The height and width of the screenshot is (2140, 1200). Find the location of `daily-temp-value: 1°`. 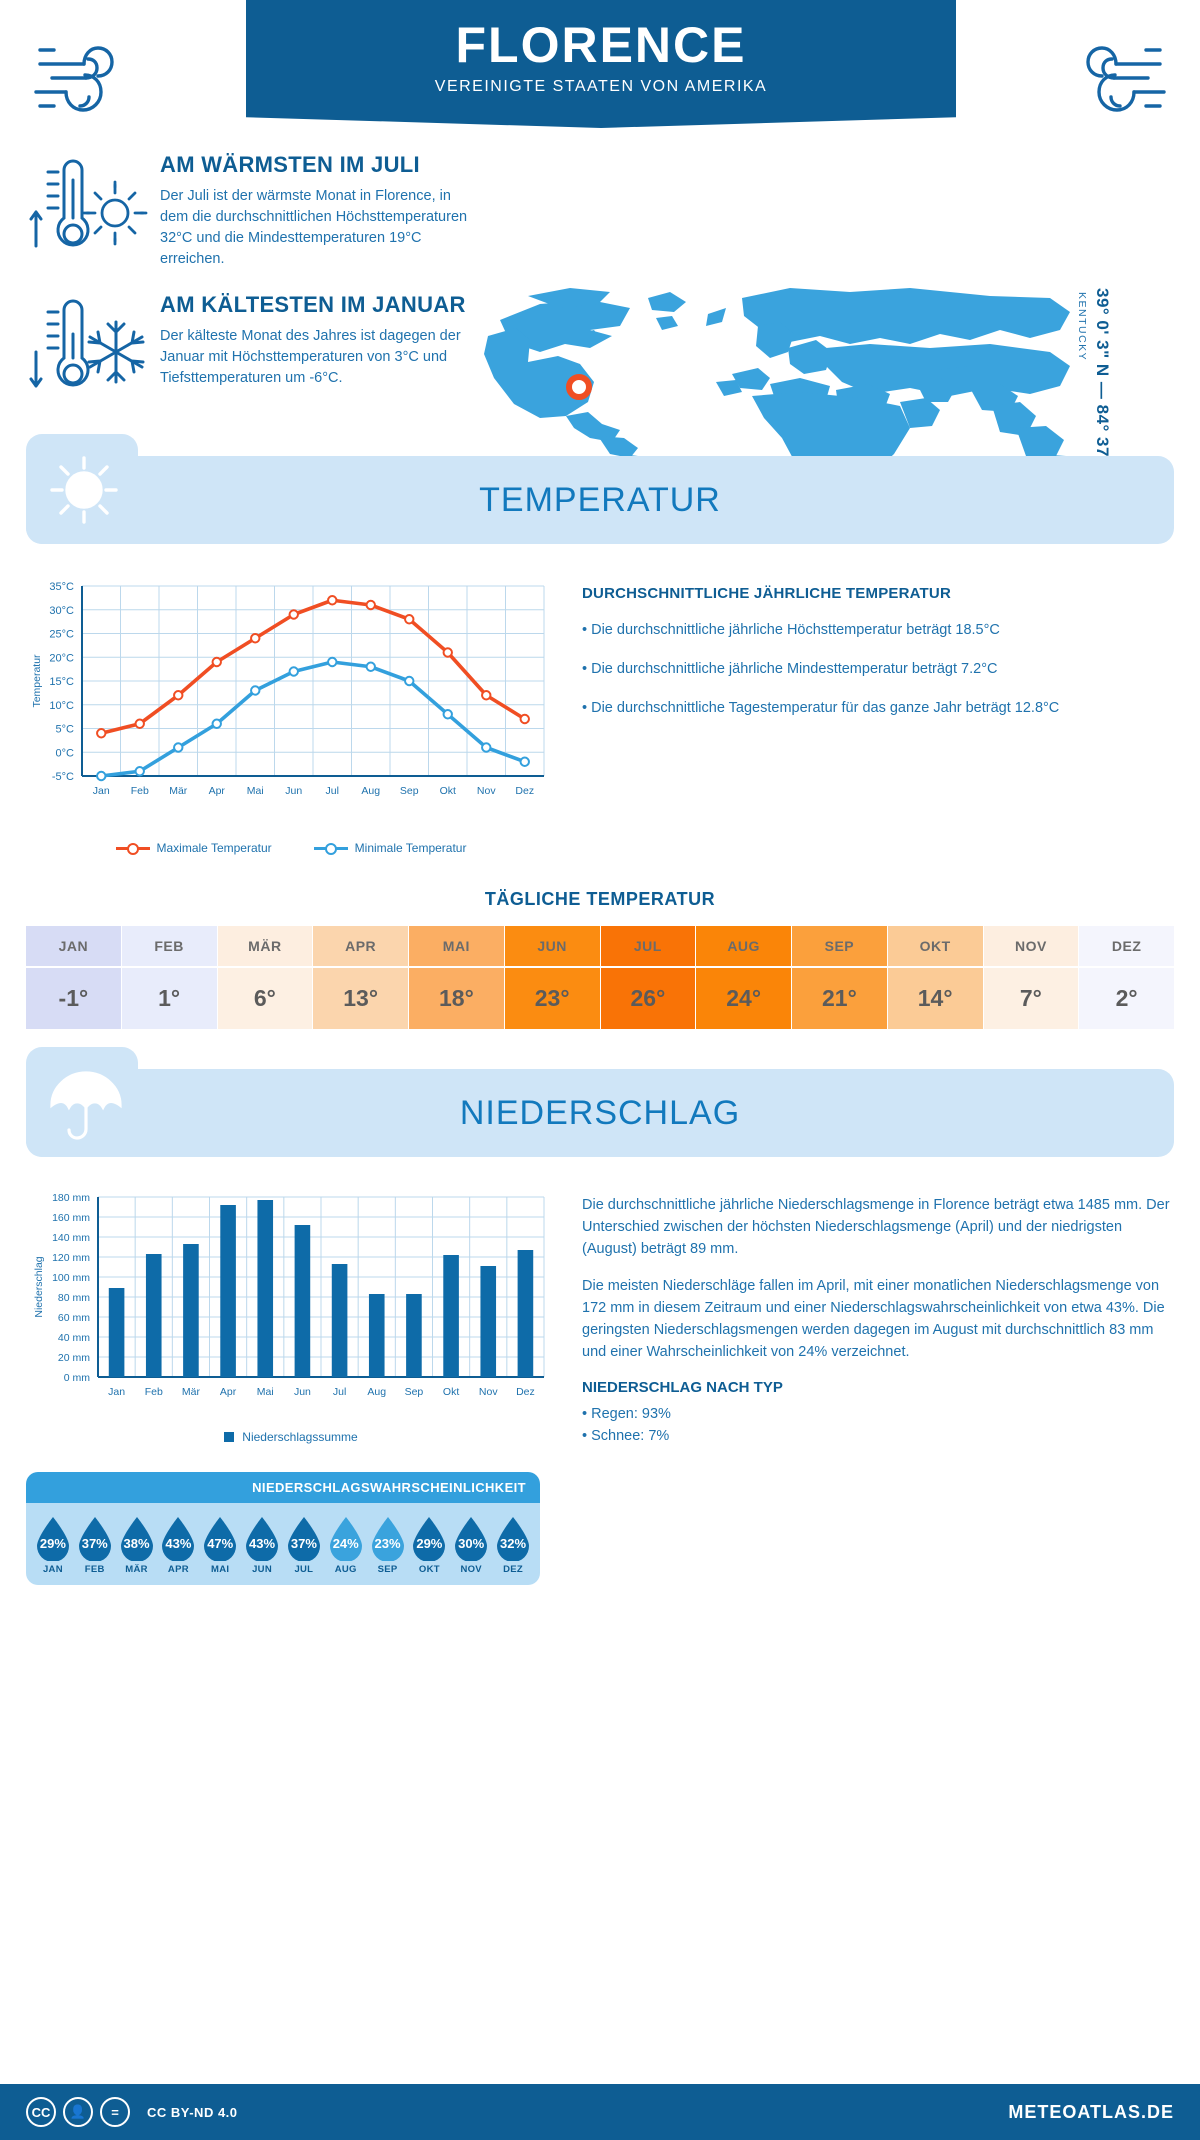

daily-temp-value: 1° is located at coordinates (169, 998).